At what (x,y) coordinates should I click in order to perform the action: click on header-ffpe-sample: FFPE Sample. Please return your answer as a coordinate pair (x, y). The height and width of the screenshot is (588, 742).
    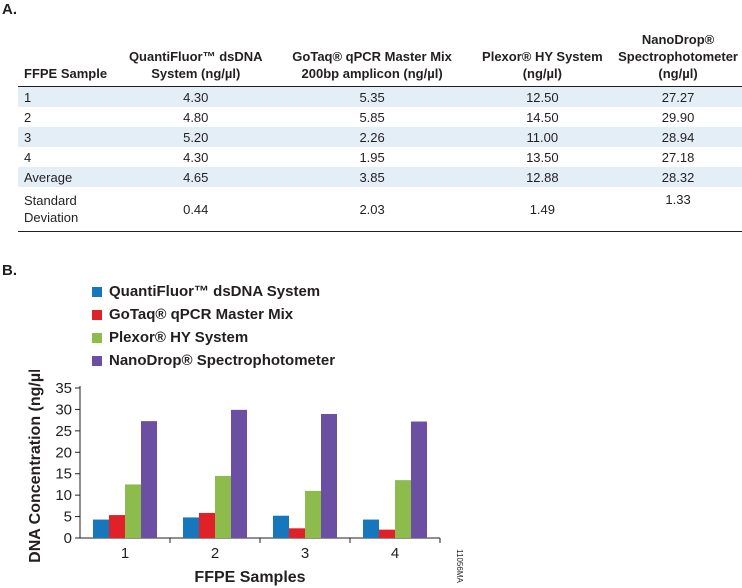
    Looking at the image, I should click on (66, 73).